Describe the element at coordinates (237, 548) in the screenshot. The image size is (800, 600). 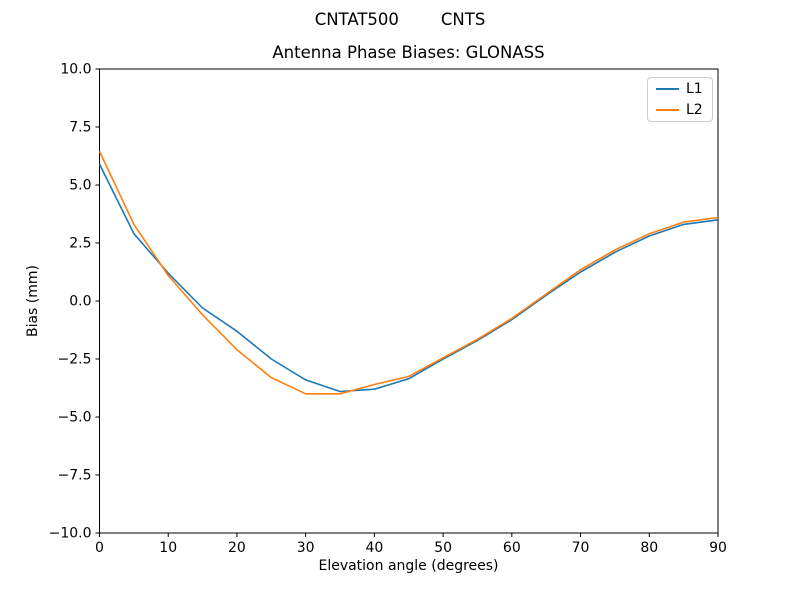
I see `x-tick-label: 20` at that location.